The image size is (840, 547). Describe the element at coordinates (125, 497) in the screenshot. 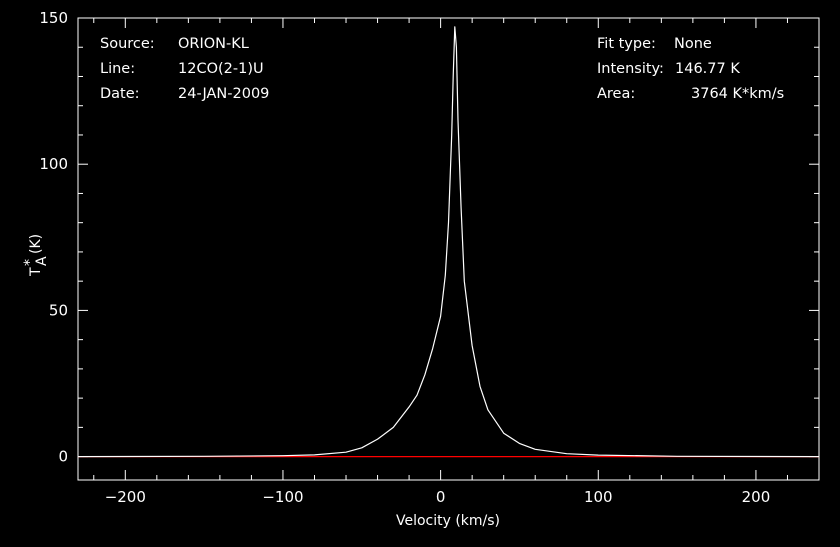

I see `x-tick-label: −200` at that location.